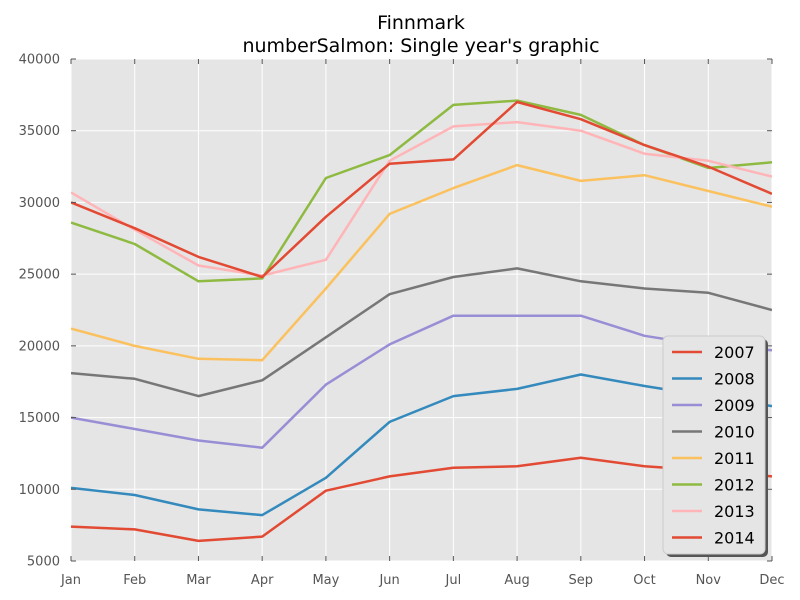 This screenshot has height=600, width=800. I want to click on x-tick-label: Apr, so click(262, 580).